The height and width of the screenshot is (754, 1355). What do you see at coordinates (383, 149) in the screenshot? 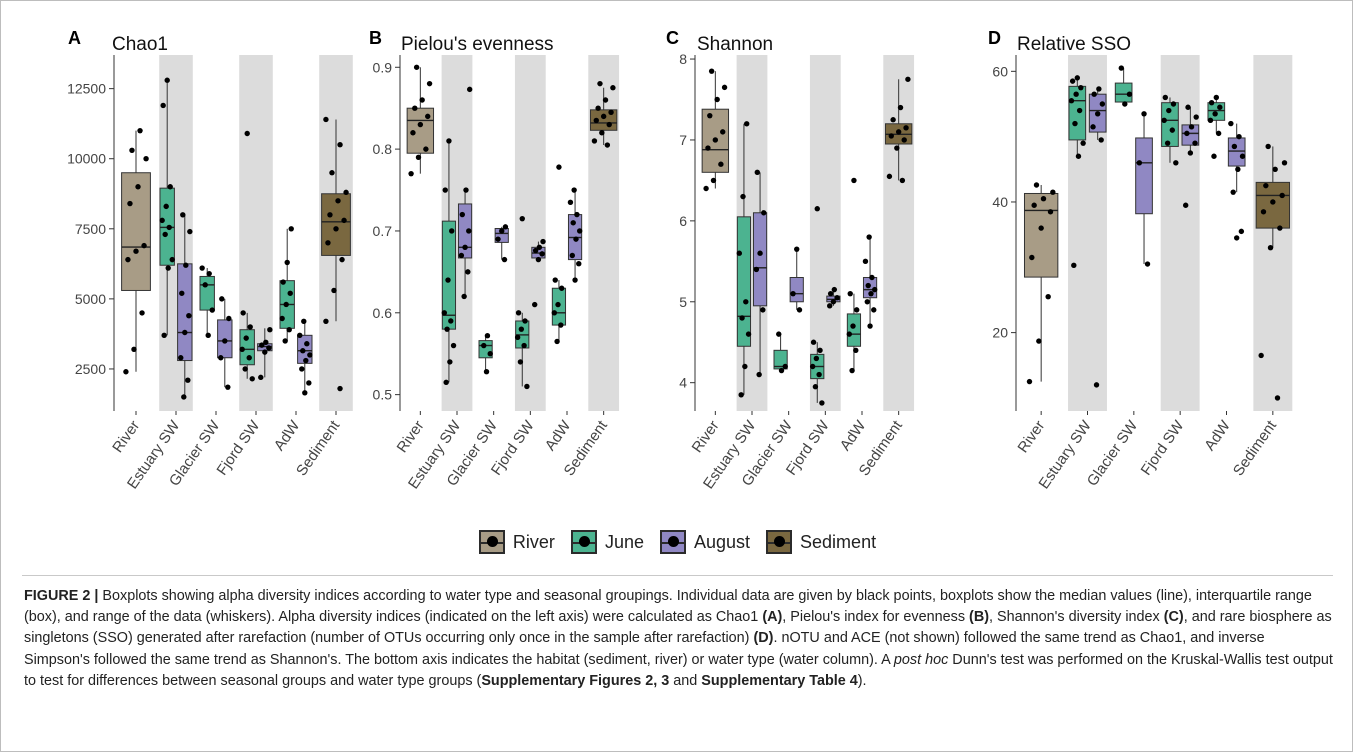
I see `y-tick-label: 0.8` at bounding box center [383, 149].